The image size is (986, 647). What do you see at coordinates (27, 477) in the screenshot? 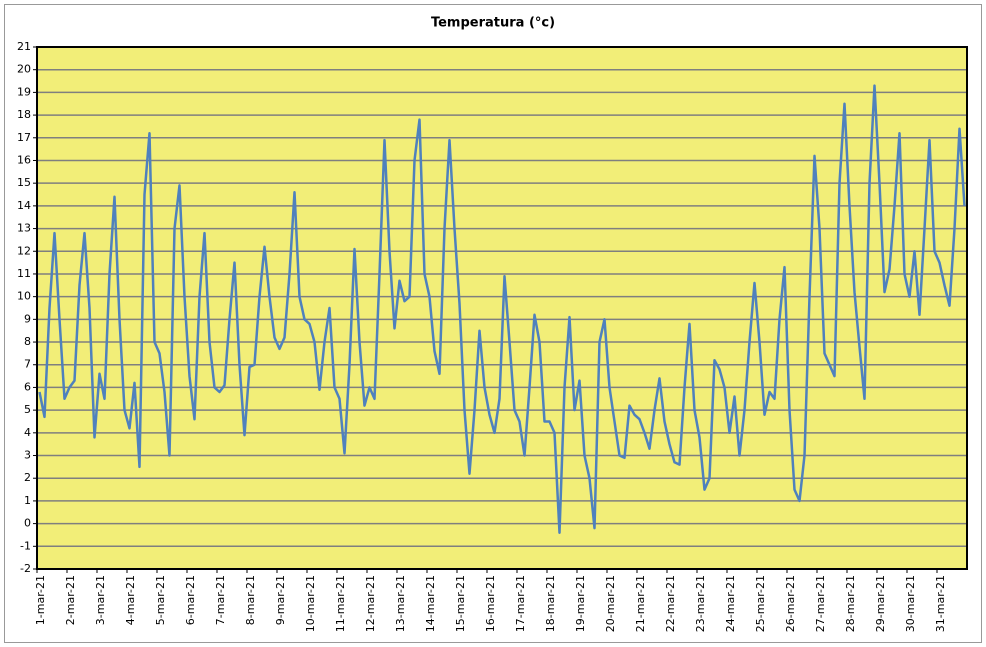
I see `y-tick-label: 2` at bounding box center [27, 477].